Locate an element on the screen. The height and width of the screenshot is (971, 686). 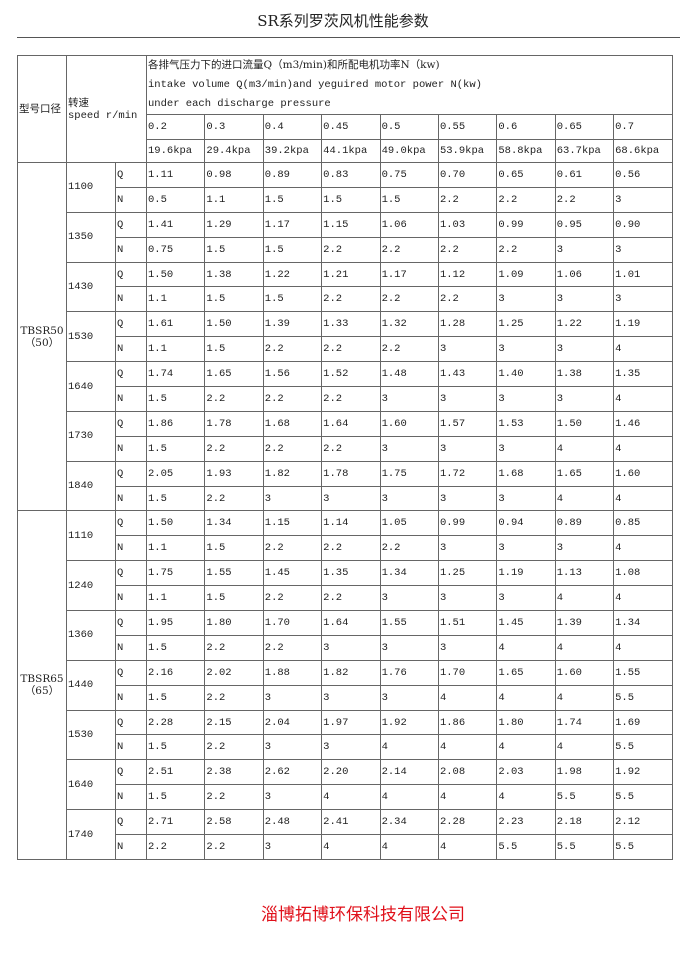
model-name: TBSR50 is located at coordinates (42, 330).